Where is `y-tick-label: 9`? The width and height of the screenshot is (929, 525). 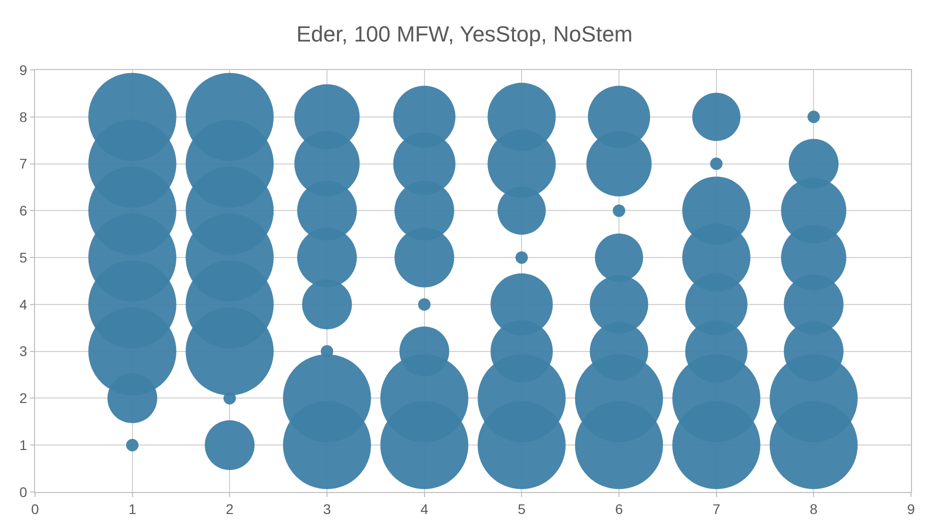
y-tick-label: 9 is located at coordinates (23, 70).